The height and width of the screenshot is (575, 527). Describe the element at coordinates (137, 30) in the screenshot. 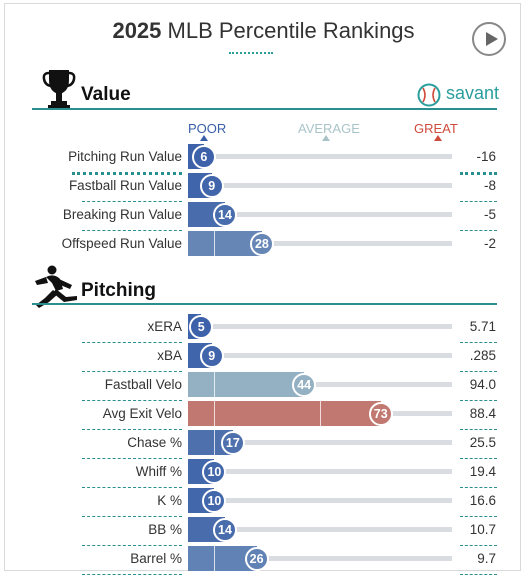

I see `title-year: 2025` at that location.